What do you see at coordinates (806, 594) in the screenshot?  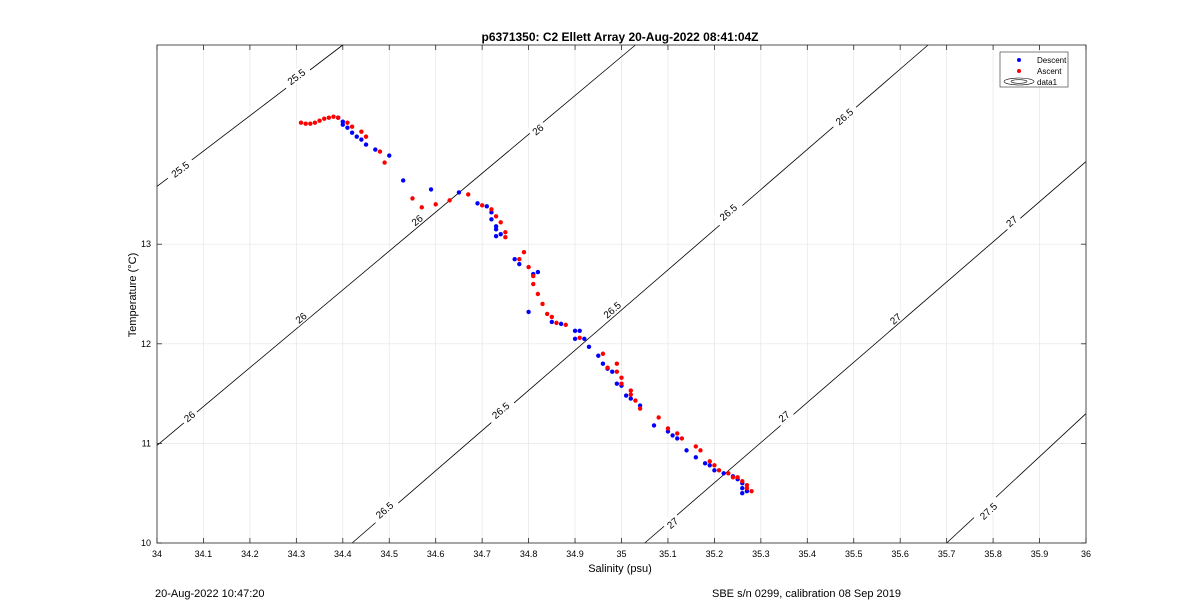 I see `footer-calibration: SBE s/n 0299, calibration 08 Sep 2019` at bounding box center [806, 594].